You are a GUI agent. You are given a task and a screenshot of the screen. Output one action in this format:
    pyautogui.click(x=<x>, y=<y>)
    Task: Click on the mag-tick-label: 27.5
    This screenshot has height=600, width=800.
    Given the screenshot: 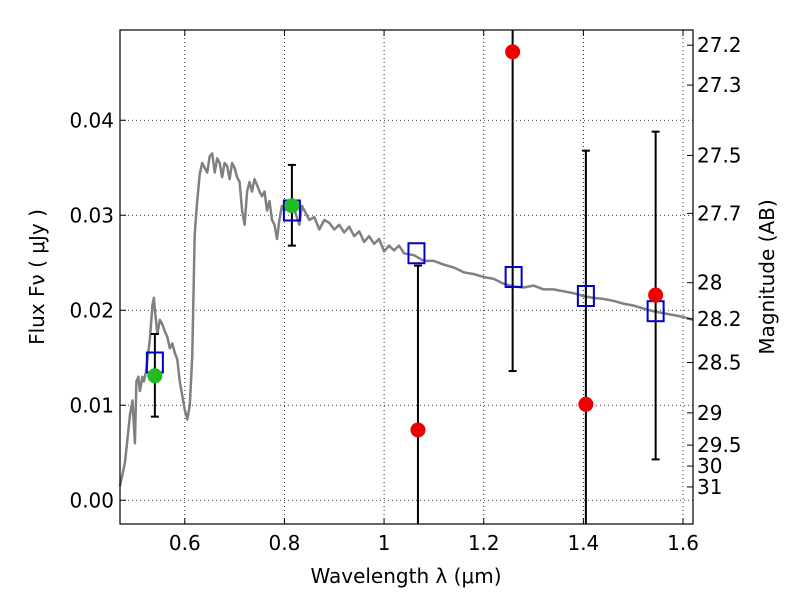 What is the action you would take?
    pyautogui.click(x=719, y=155)
    